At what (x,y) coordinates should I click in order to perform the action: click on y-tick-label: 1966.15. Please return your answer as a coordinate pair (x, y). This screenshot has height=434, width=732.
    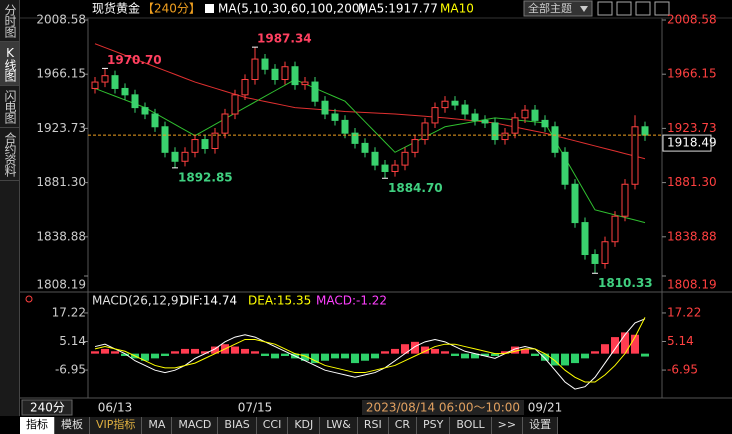
    Looking at the image, I should click on (61, 74).